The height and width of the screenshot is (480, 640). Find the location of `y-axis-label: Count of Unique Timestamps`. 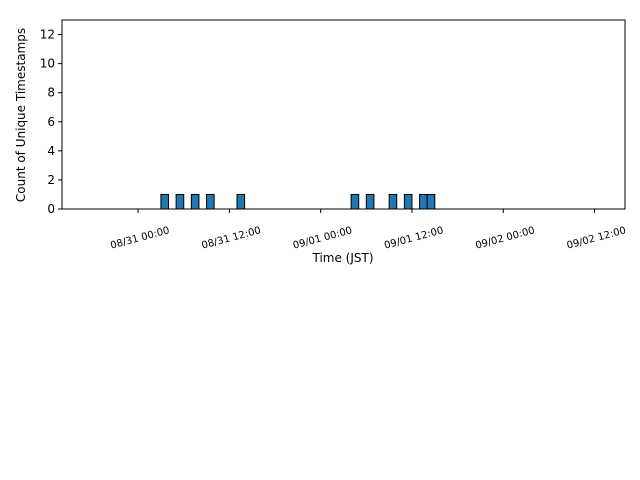

y-axis-label: Count of Unique Timestamps is located at coordinates (21, 115).